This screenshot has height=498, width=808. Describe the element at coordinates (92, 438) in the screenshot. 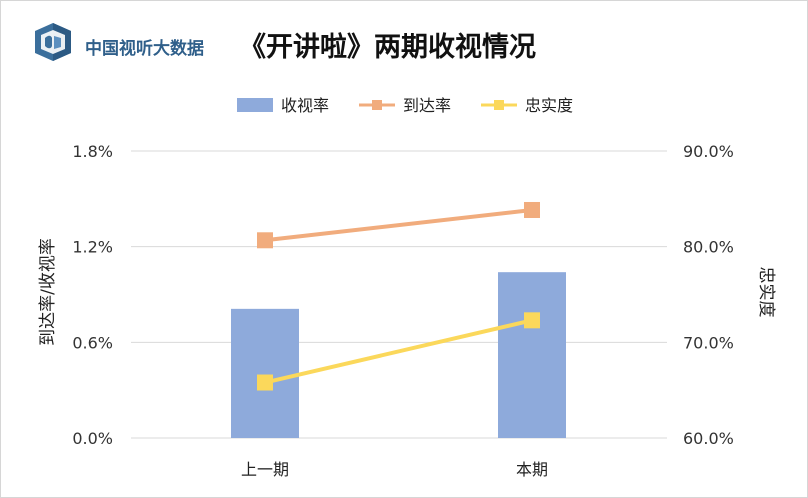

I see `left-tick-label: 0.0%` at that location.